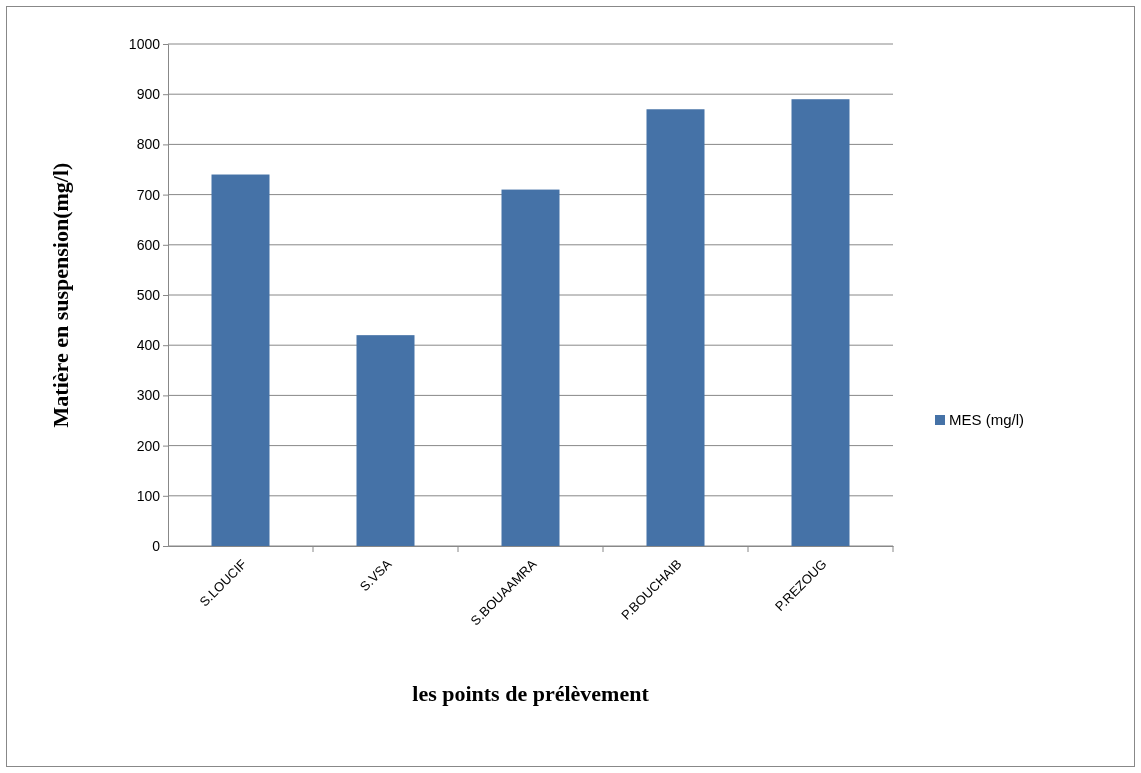  What do you see at coordinates (156, 545) in the screenshot?
I see `y-tick-label: 0` at bounding box center [156, 545].